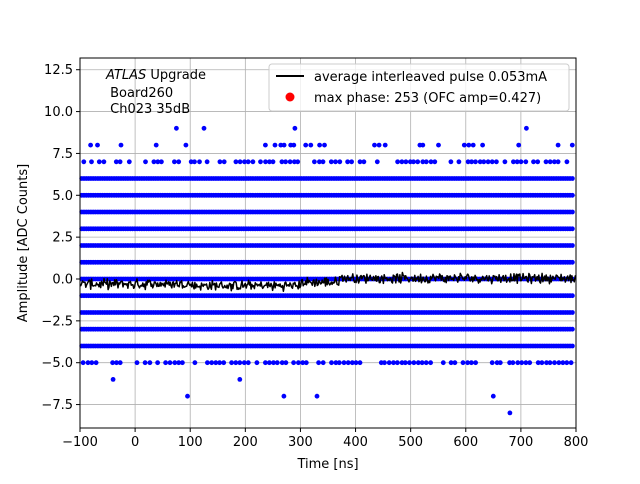 The image size is (640, 484). What do you see at coordinates (190, 442) in the screenshot?
I see `x-tick-label: 100` at bounding box center [190, 442].